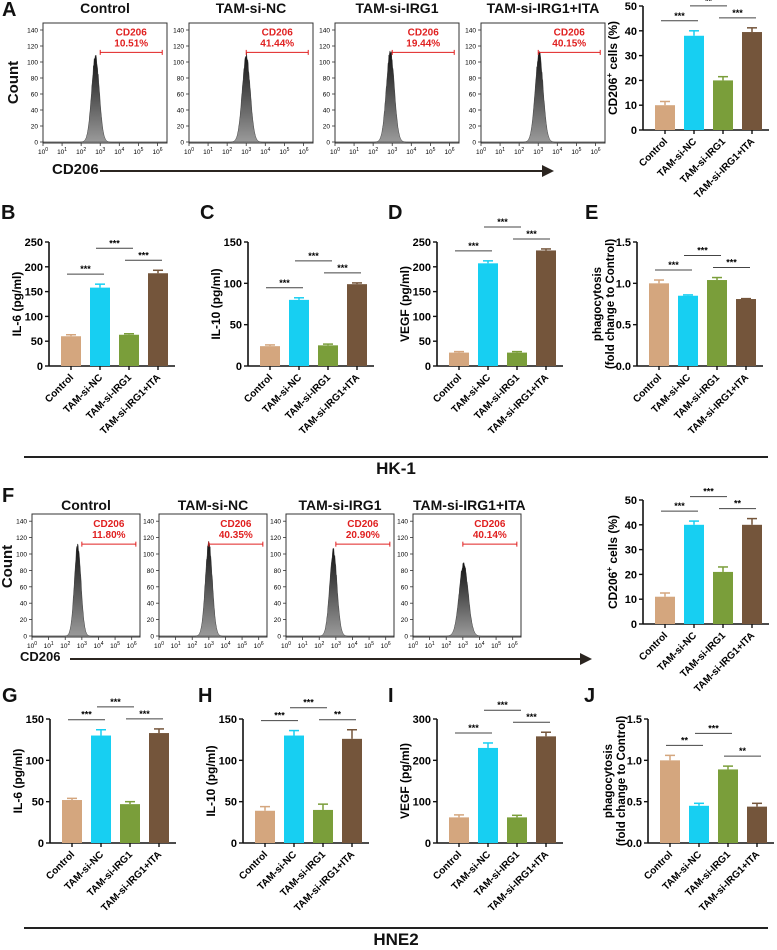 The width and height of the screenshot is (777, 950). Describe the element at coordinates (230, 150) in the screenshot. I see `x-tick-exponent: 2` at that location.